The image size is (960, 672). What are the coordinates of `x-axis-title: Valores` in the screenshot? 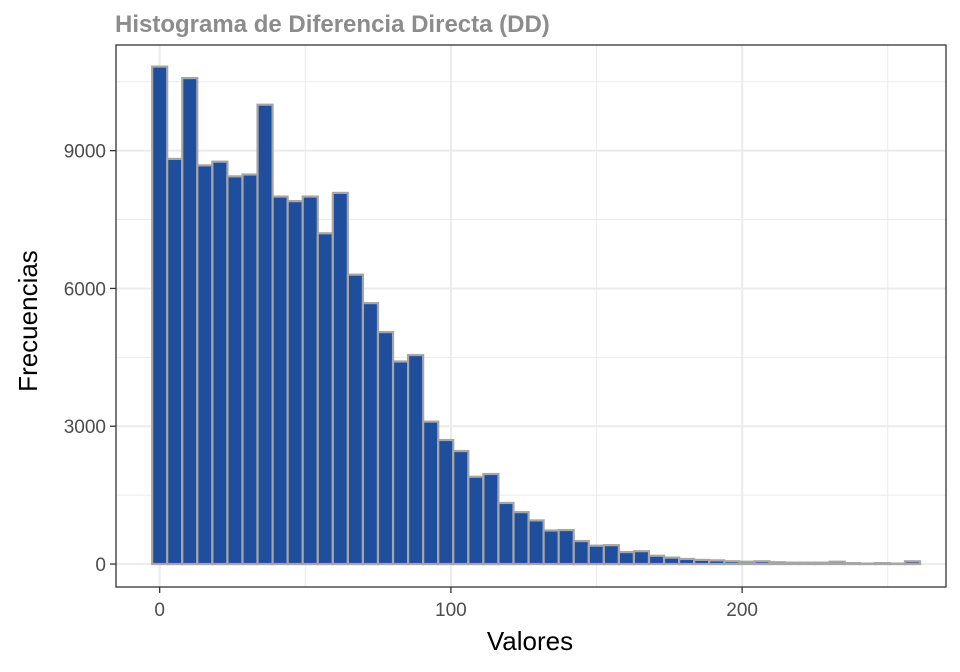 It's located at (530, 641).